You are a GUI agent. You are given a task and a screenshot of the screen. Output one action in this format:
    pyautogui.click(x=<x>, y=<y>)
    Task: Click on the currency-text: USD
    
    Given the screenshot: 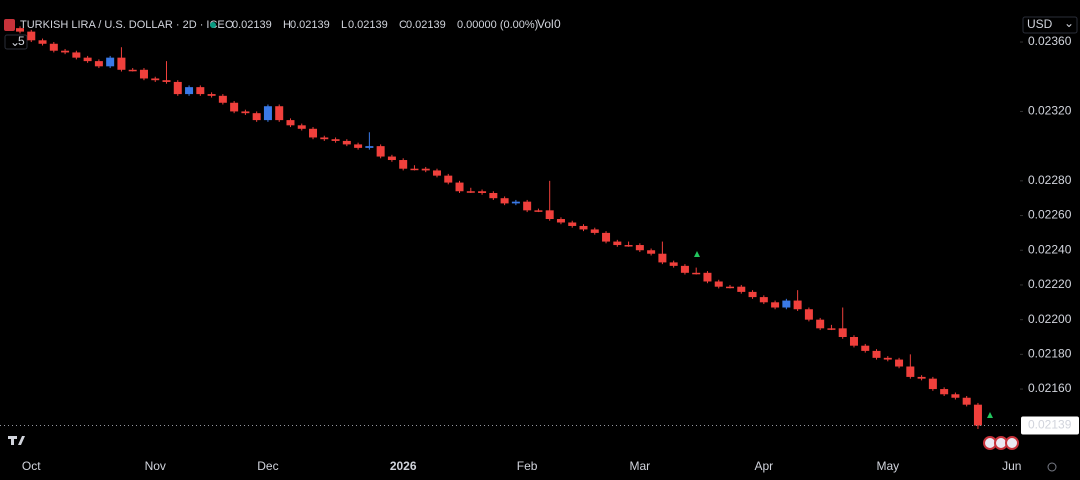 What is the action you would take?
    pyautogui.click(x=1040, y=24)
    